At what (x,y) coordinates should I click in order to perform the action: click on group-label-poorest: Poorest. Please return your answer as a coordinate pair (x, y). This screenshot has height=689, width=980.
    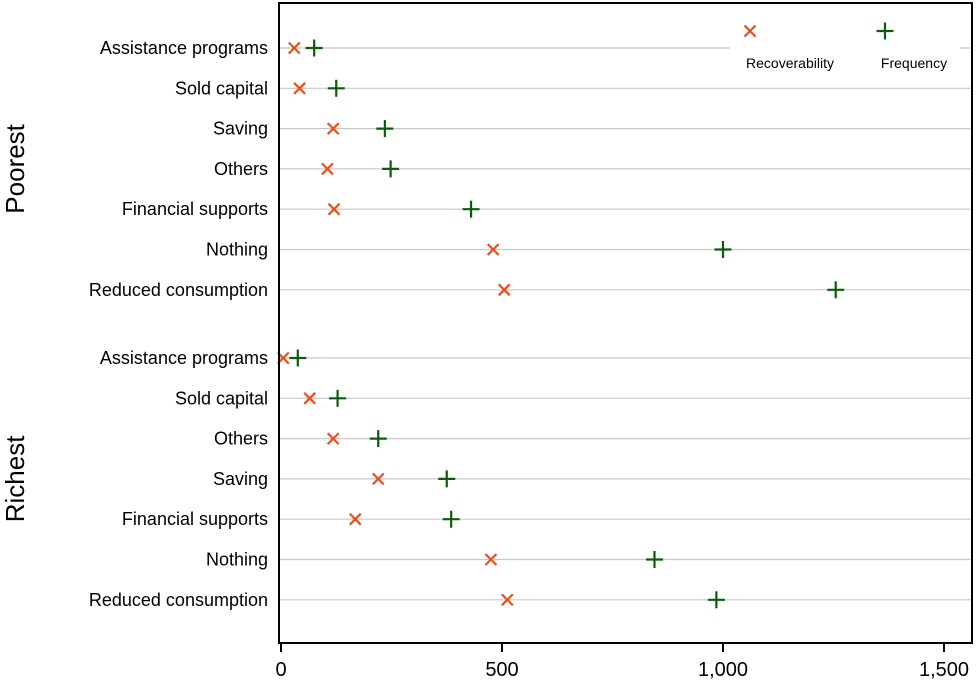
    Looking at the image, I should click on (15, 168).